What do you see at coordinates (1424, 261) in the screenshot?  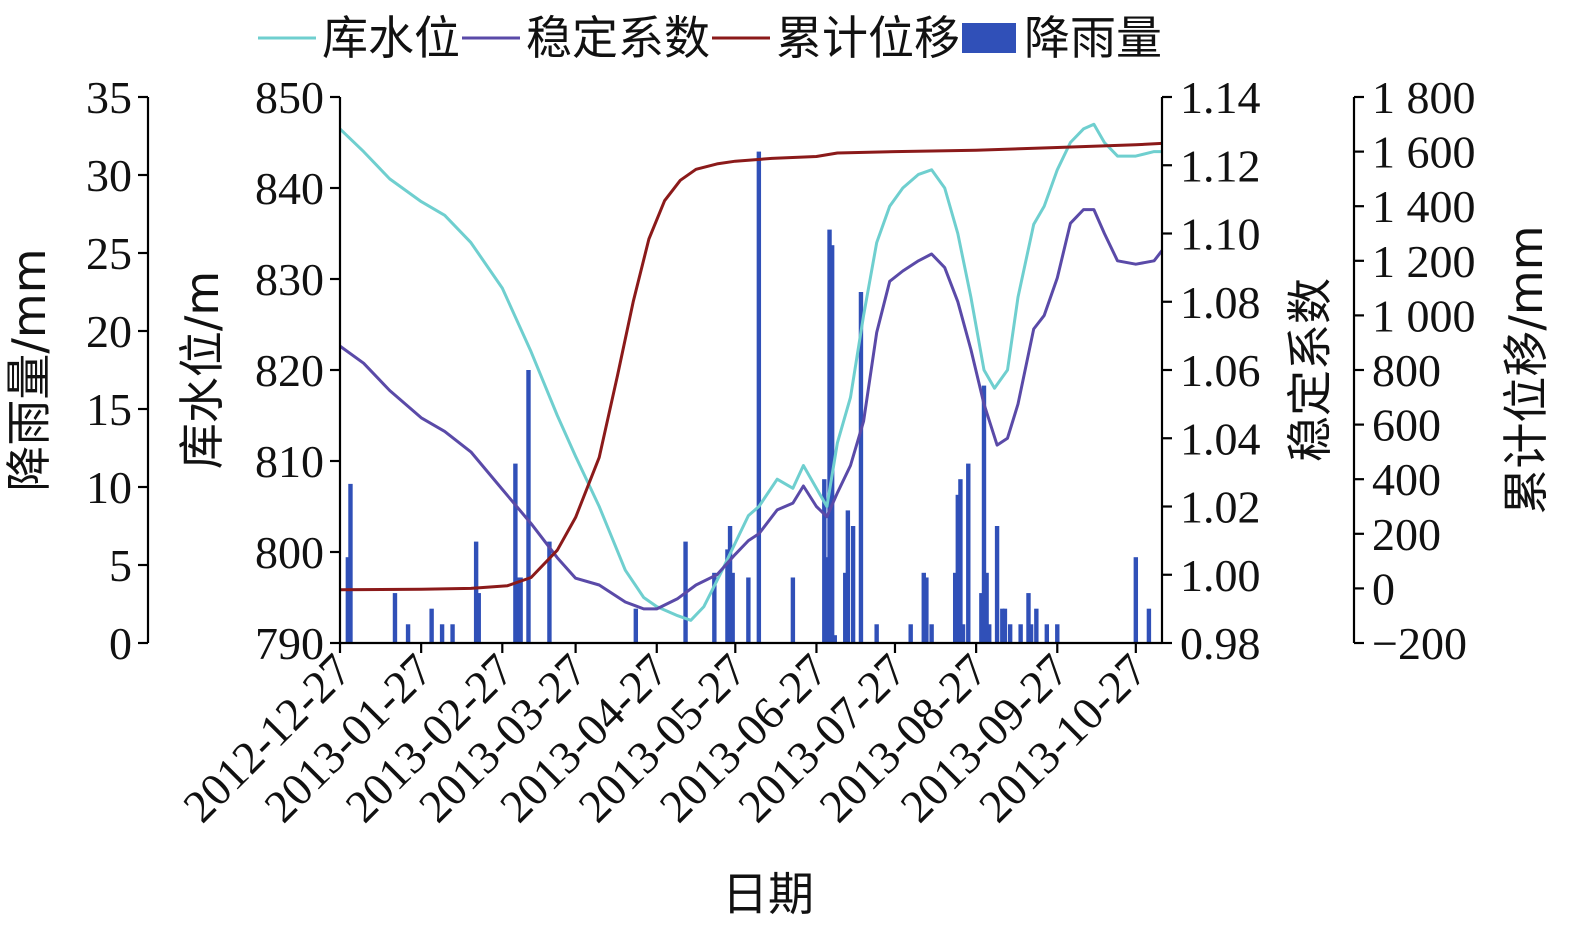 I see `displacement-axis-tick-label: 1 200` at bounding box center [1424, 261].